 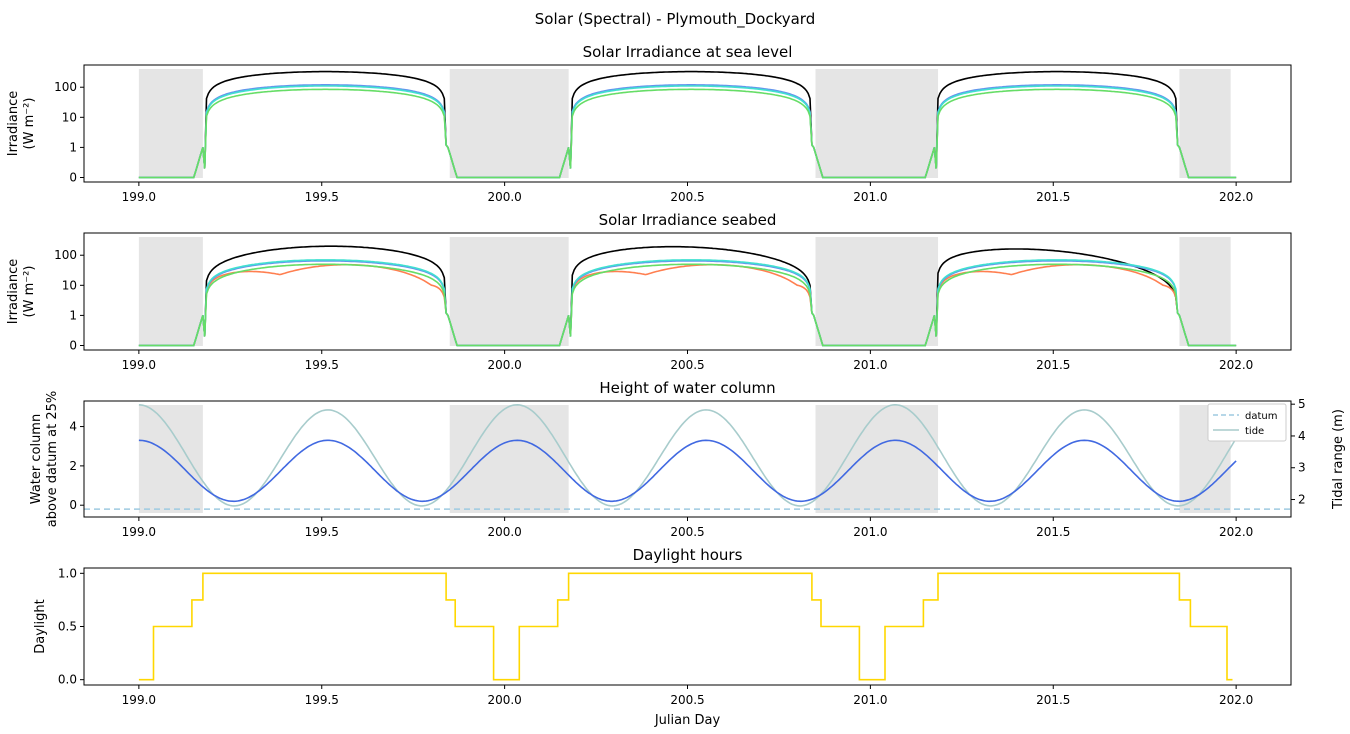 What do you see at coordinates (36, 459) in the screenshot?
I see `y-axis-label: Water column` at bounding box center [36, 459].